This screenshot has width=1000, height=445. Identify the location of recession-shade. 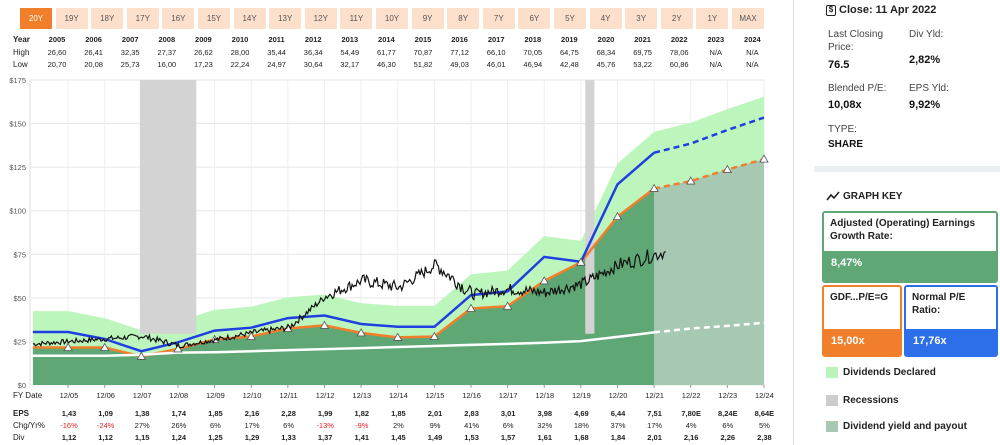
(590, 207).